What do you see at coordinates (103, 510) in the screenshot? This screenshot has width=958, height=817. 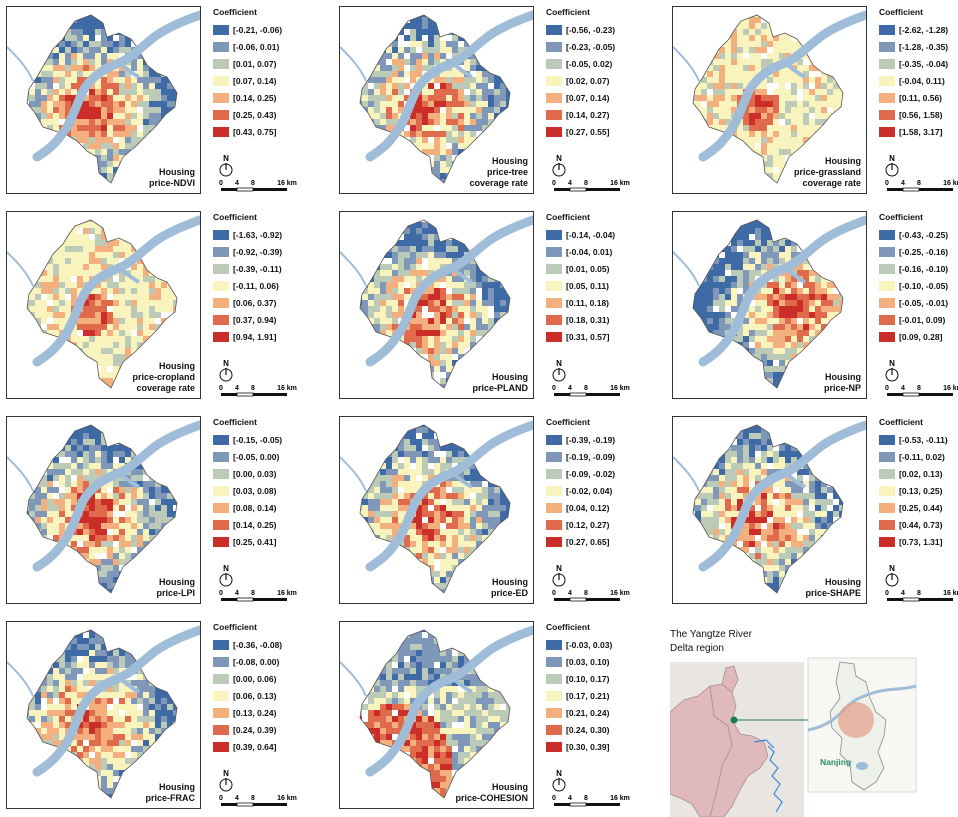 I see `map-frame: Housing price-LPI` at bounding box center [103, 510].